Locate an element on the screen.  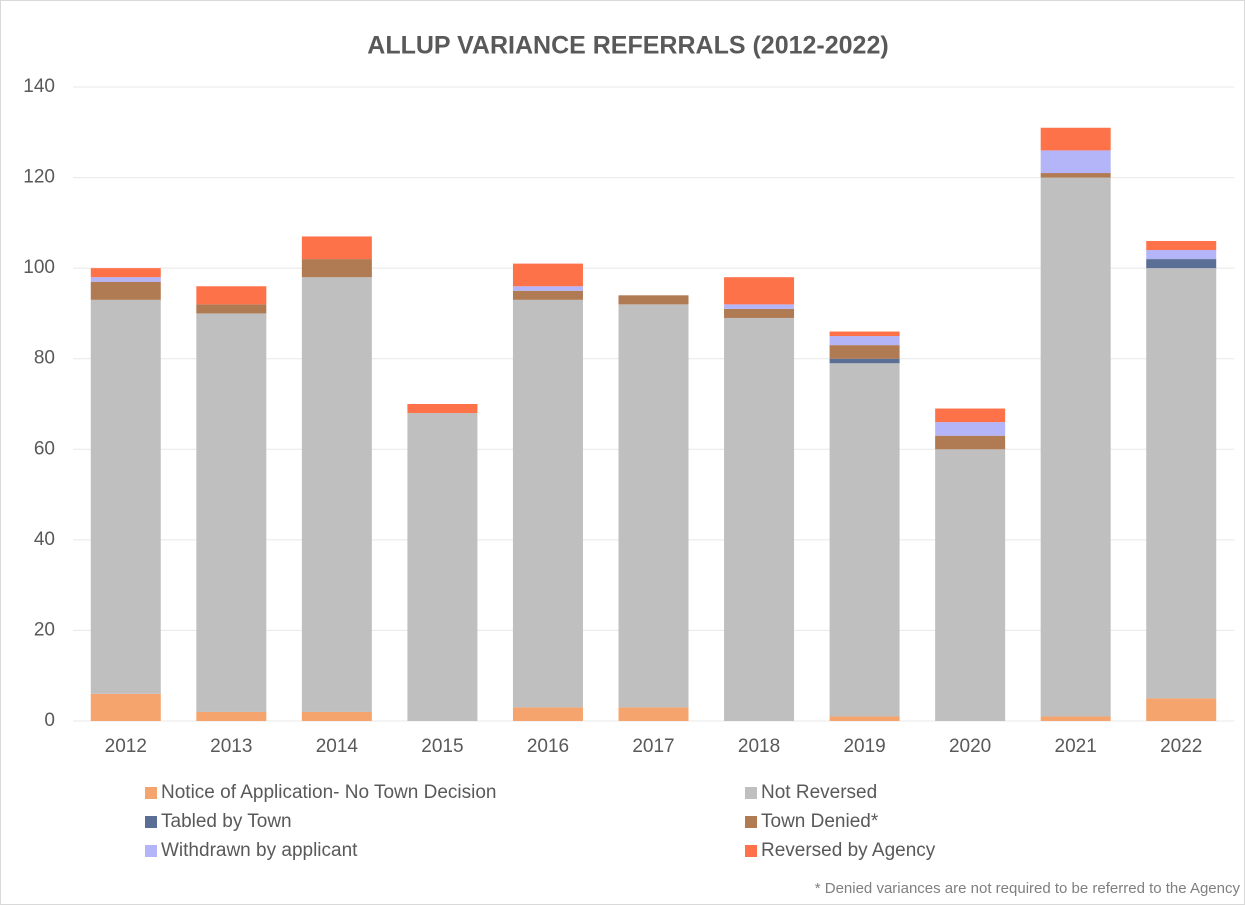
x-tick-label: 2013 is located at coordinates (231, 746).